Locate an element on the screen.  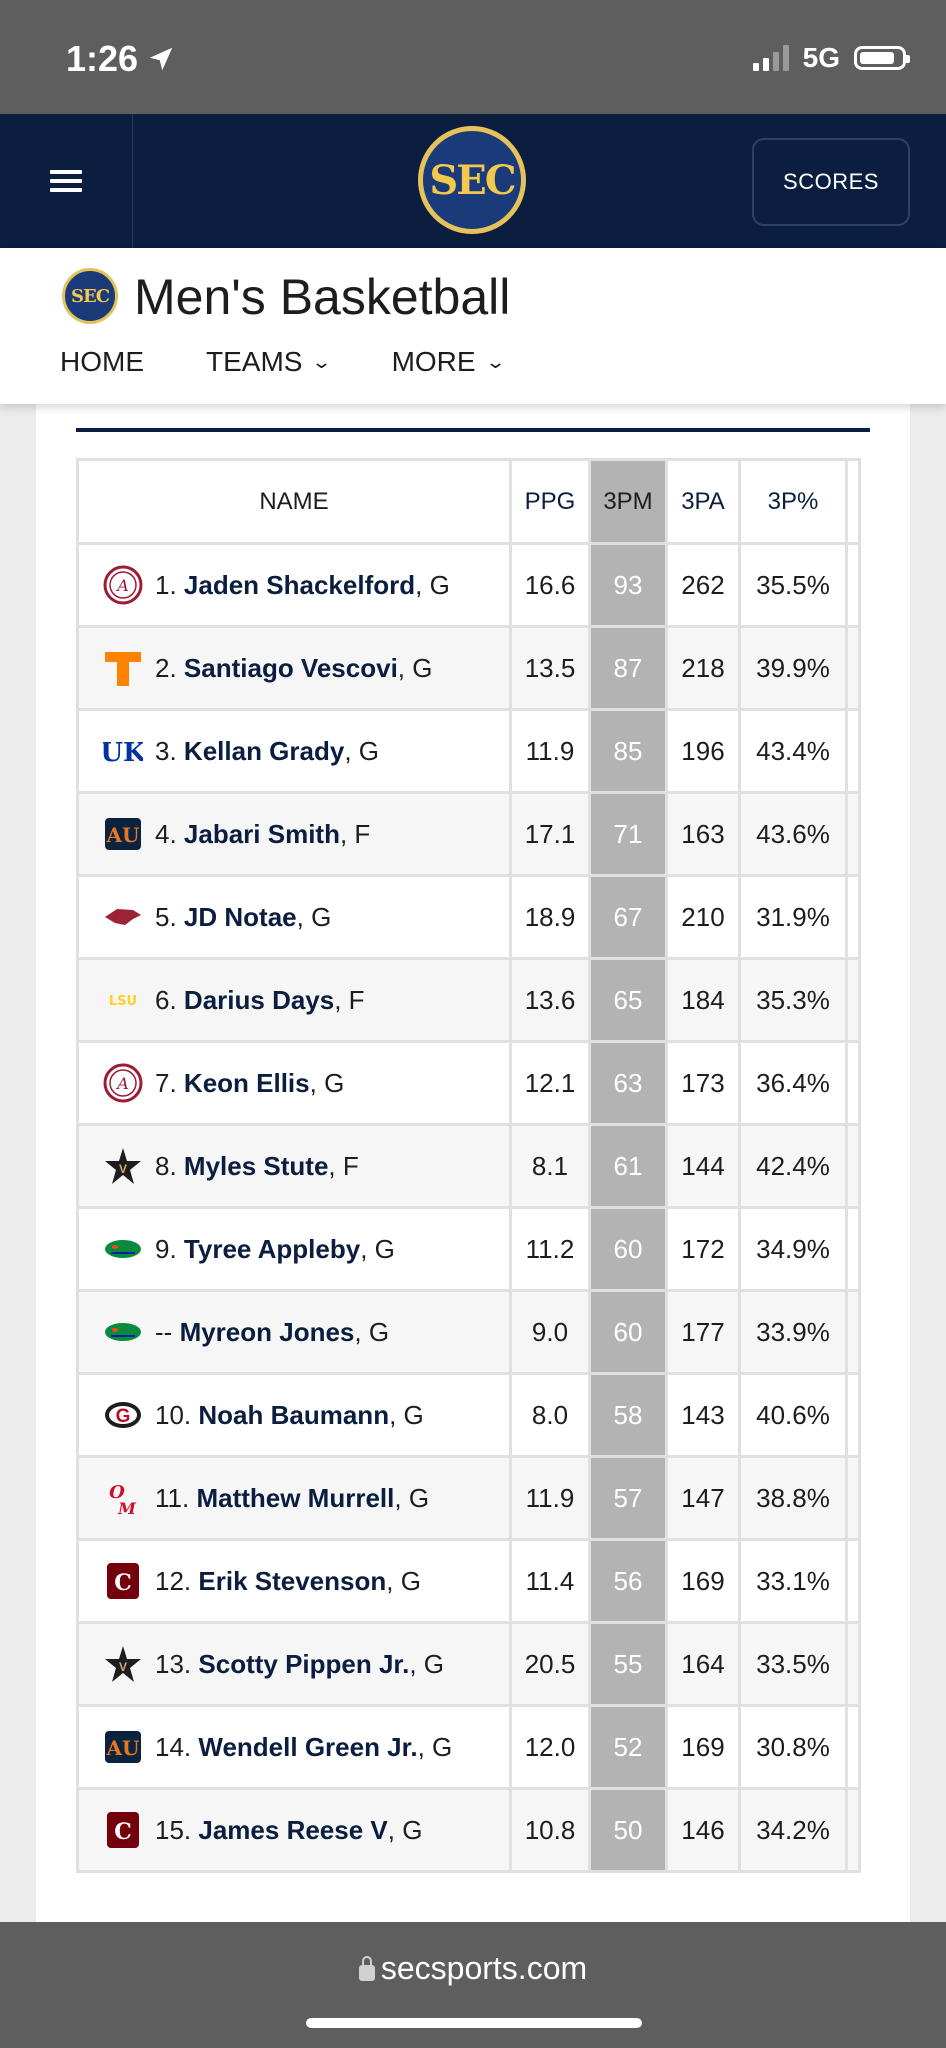
tennessee-logo-icon is located at coordinates (123, 668).